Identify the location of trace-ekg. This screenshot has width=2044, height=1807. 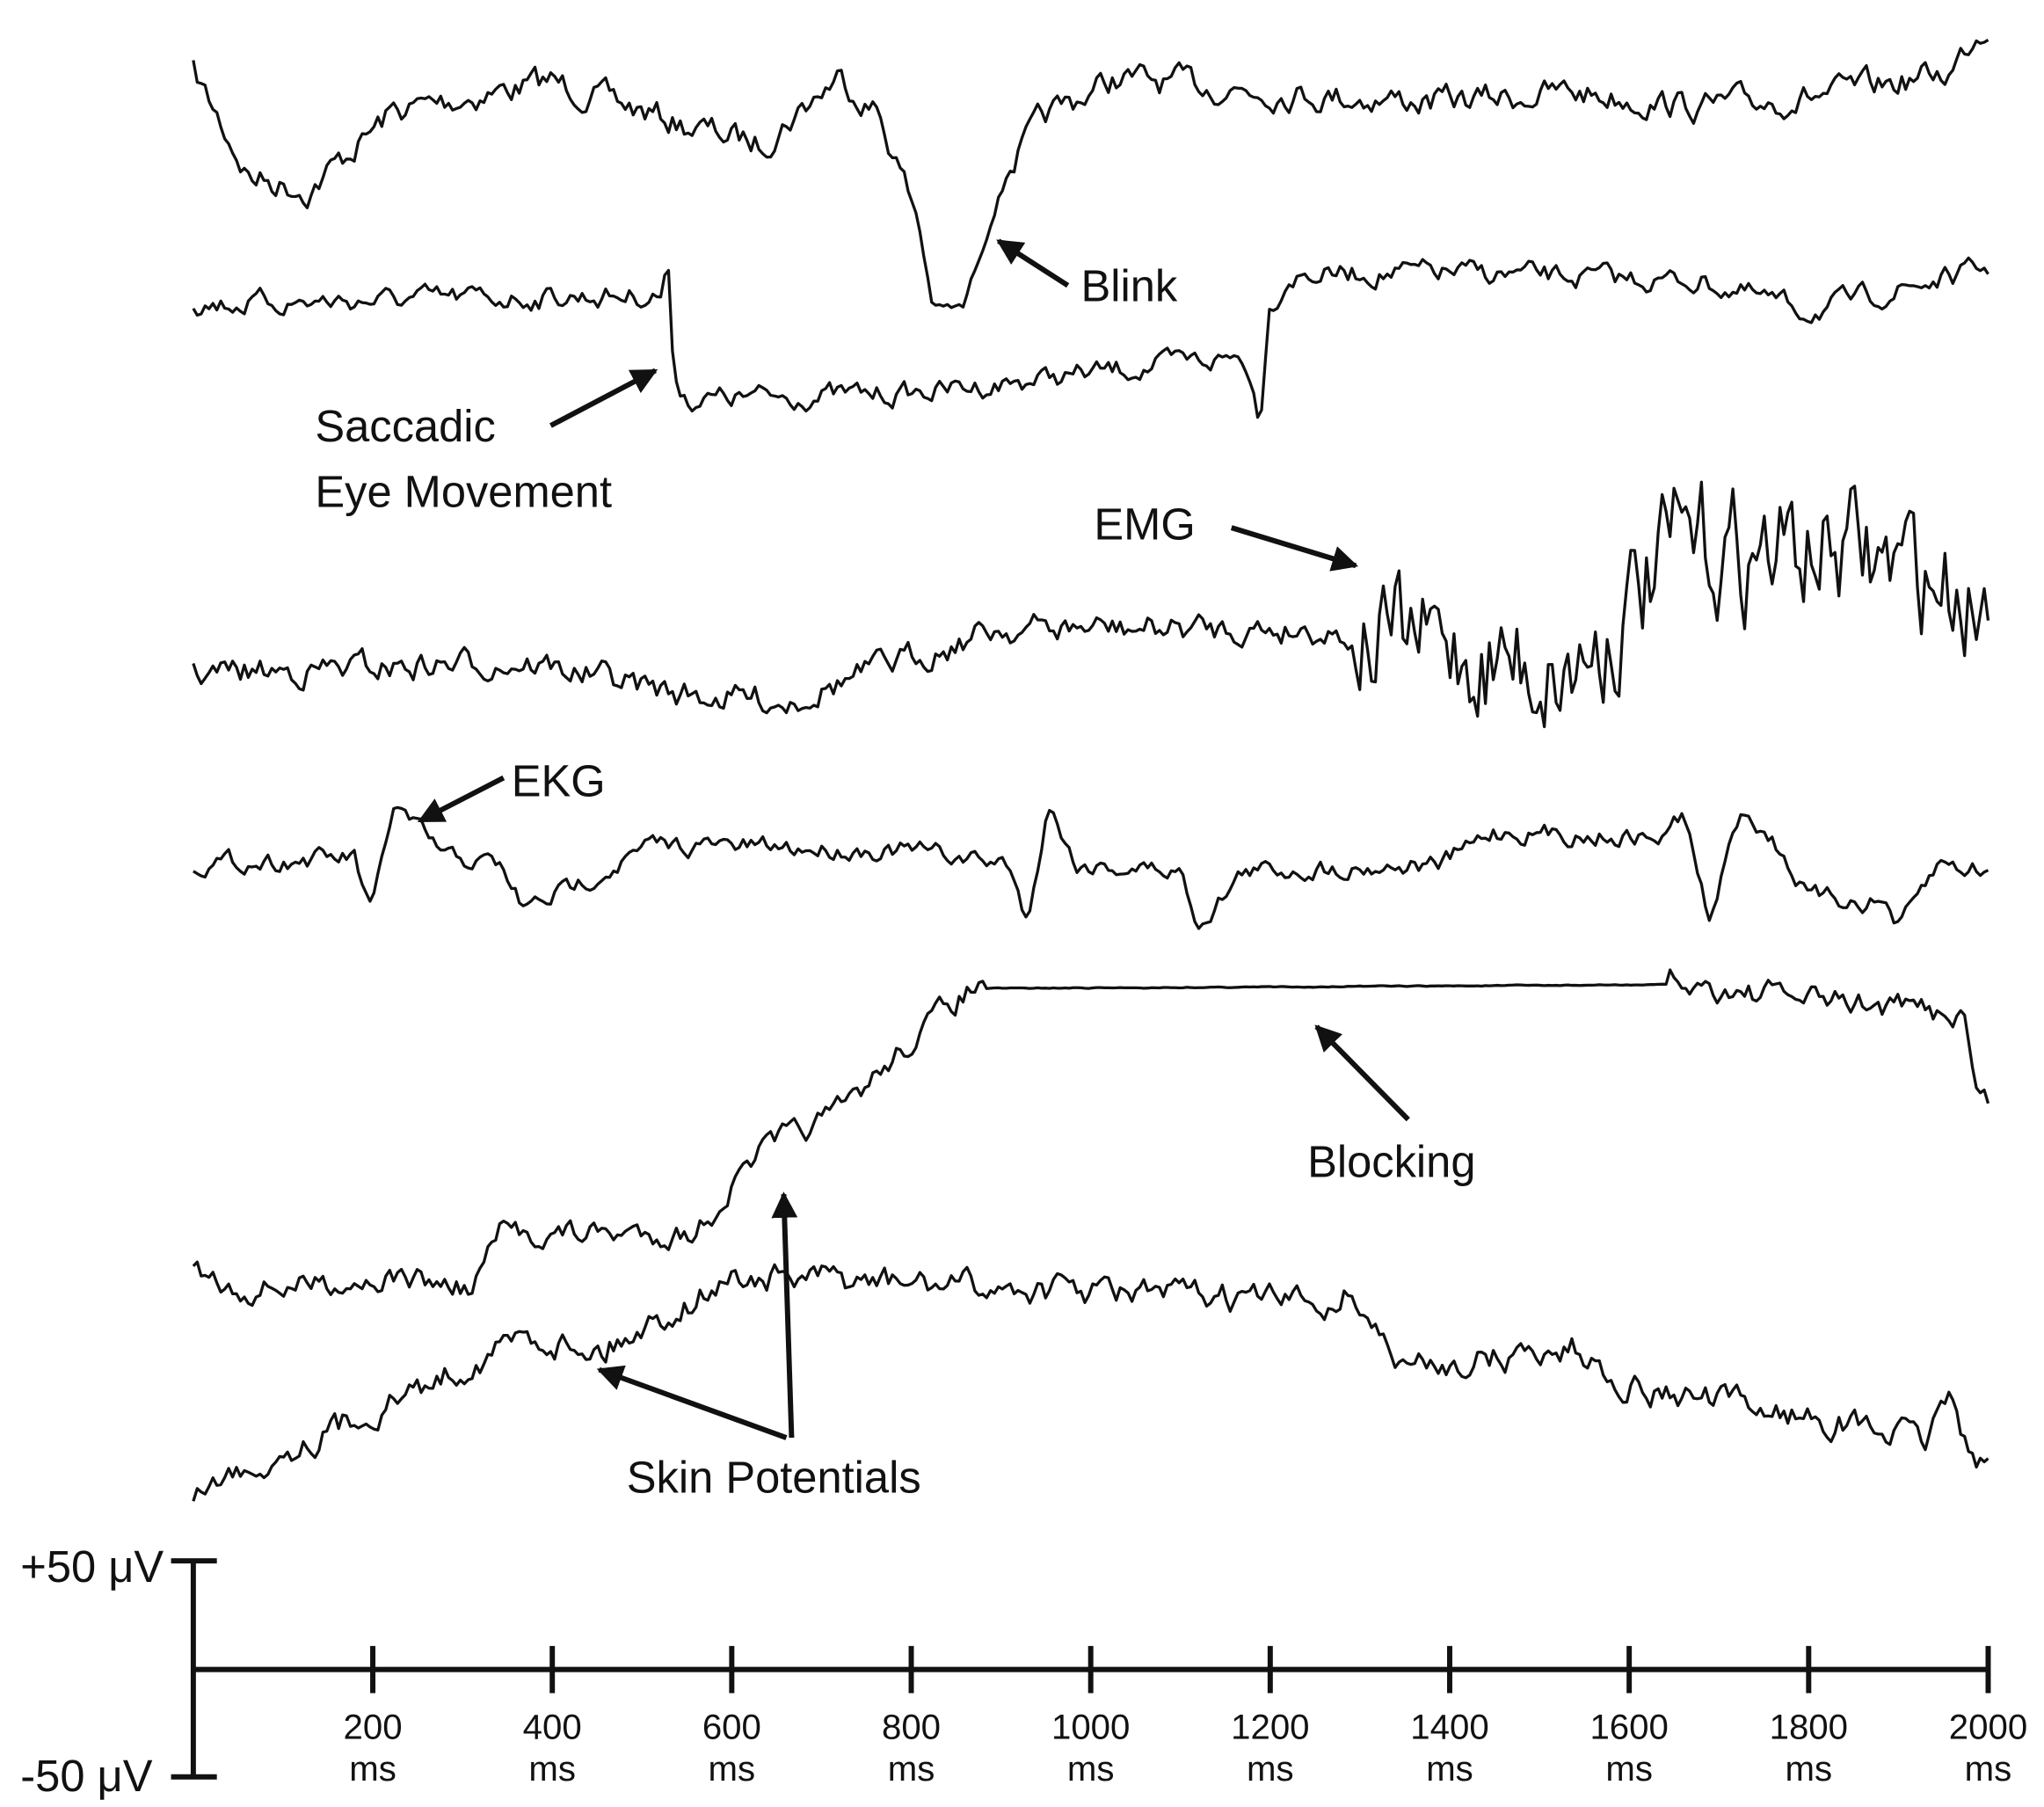
(1091, 867).